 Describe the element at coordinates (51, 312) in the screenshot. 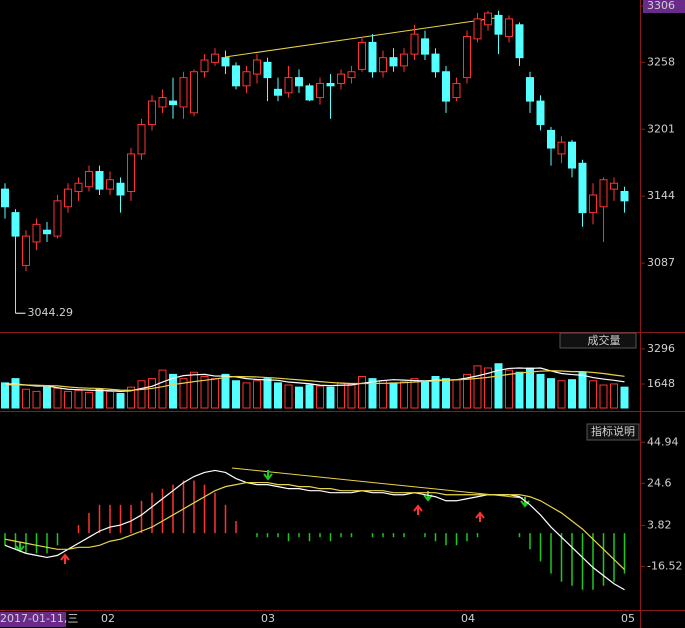

I see `low-label: 3044.29` at that location.